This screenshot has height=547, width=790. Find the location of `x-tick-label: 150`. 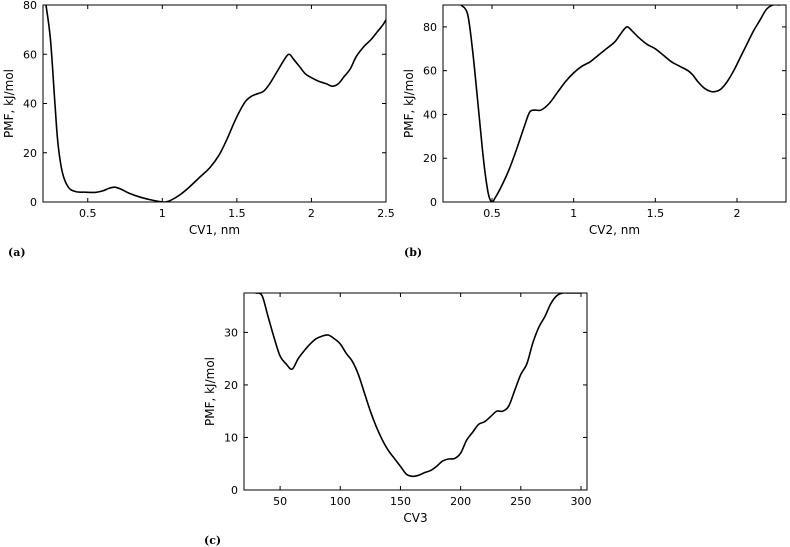

x-tick-label: 150 is located at coordinates (400, 501).